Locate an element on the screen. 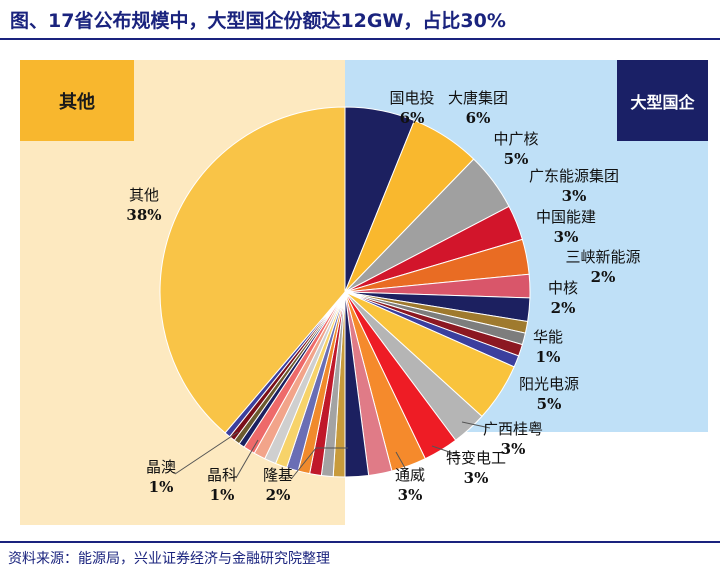 The image size is (720, 584). slice-label: 国电投 is located at coordinates (411, 98).